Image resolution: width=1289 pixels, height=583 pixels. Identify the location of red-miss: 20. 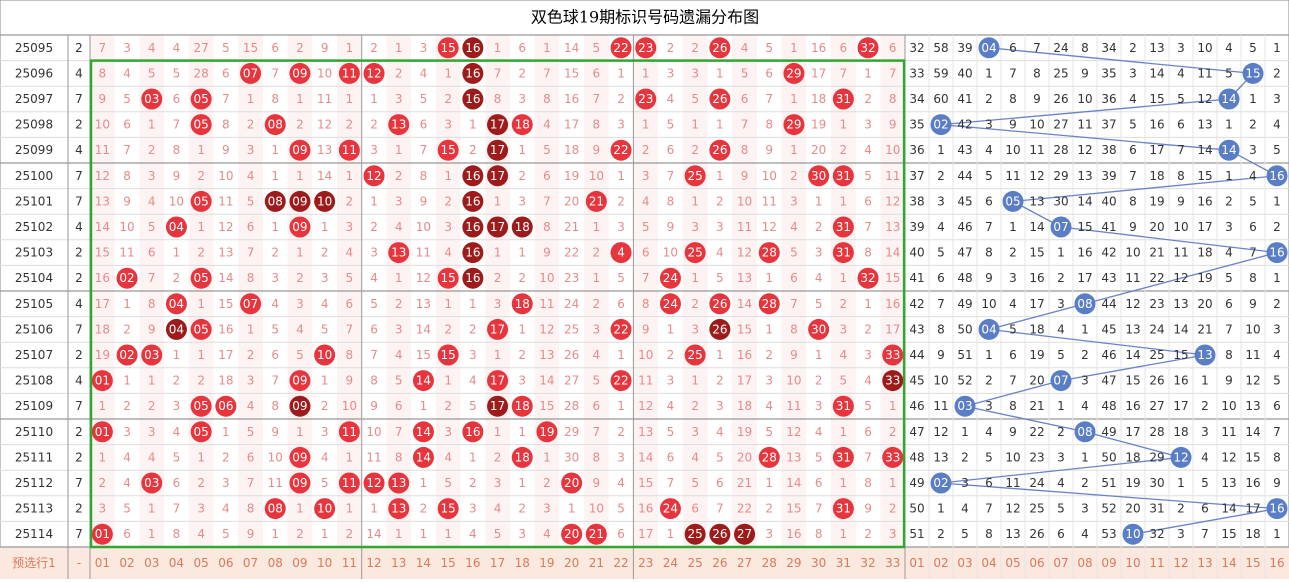
(571, 201).